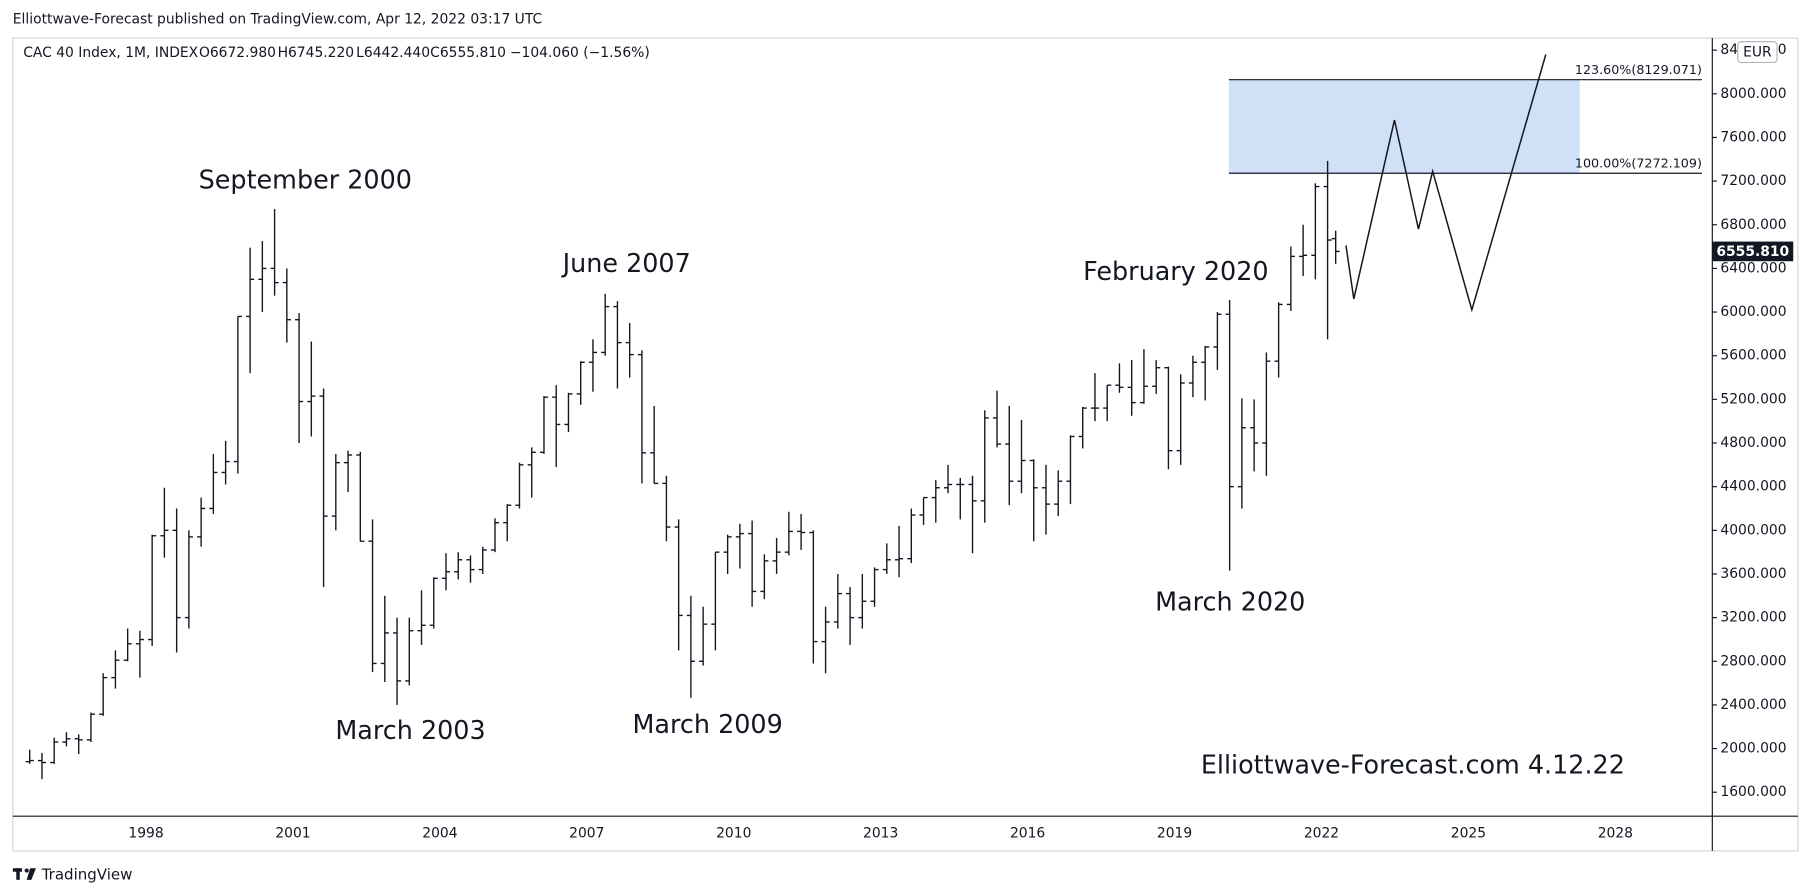 This screenshot has width=1813, height=896. Describe the element at coordinates (305, 180) in the screenshot. I see `annotation: September 2000` at that location.